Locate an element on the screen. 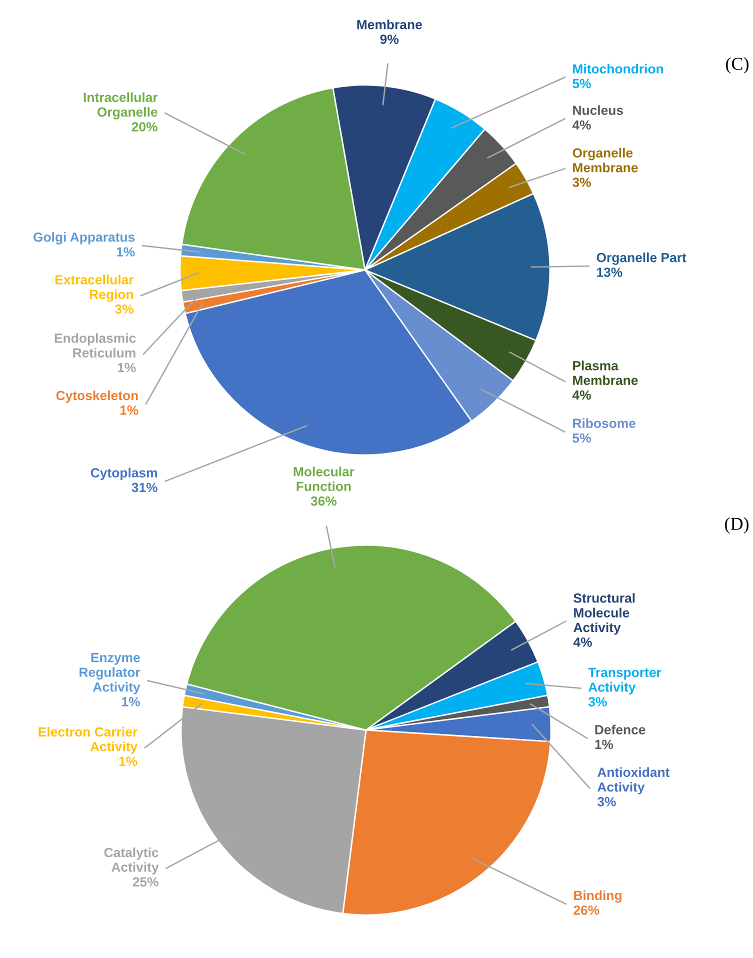 The height and width of the screenshot is (958, 753). slice-label: Binding is located at coordinates (598, 896).